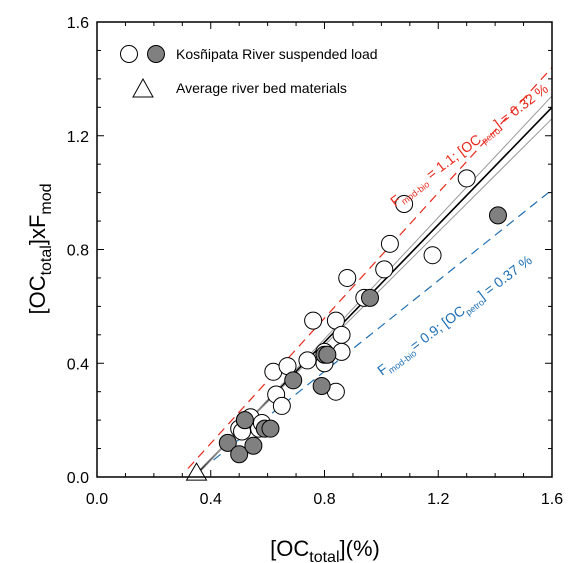  What do you see at coordinates (289, 548) in the screenshot?
I see `x-axis-title-main: [OC` at bounding box center [289, 548].